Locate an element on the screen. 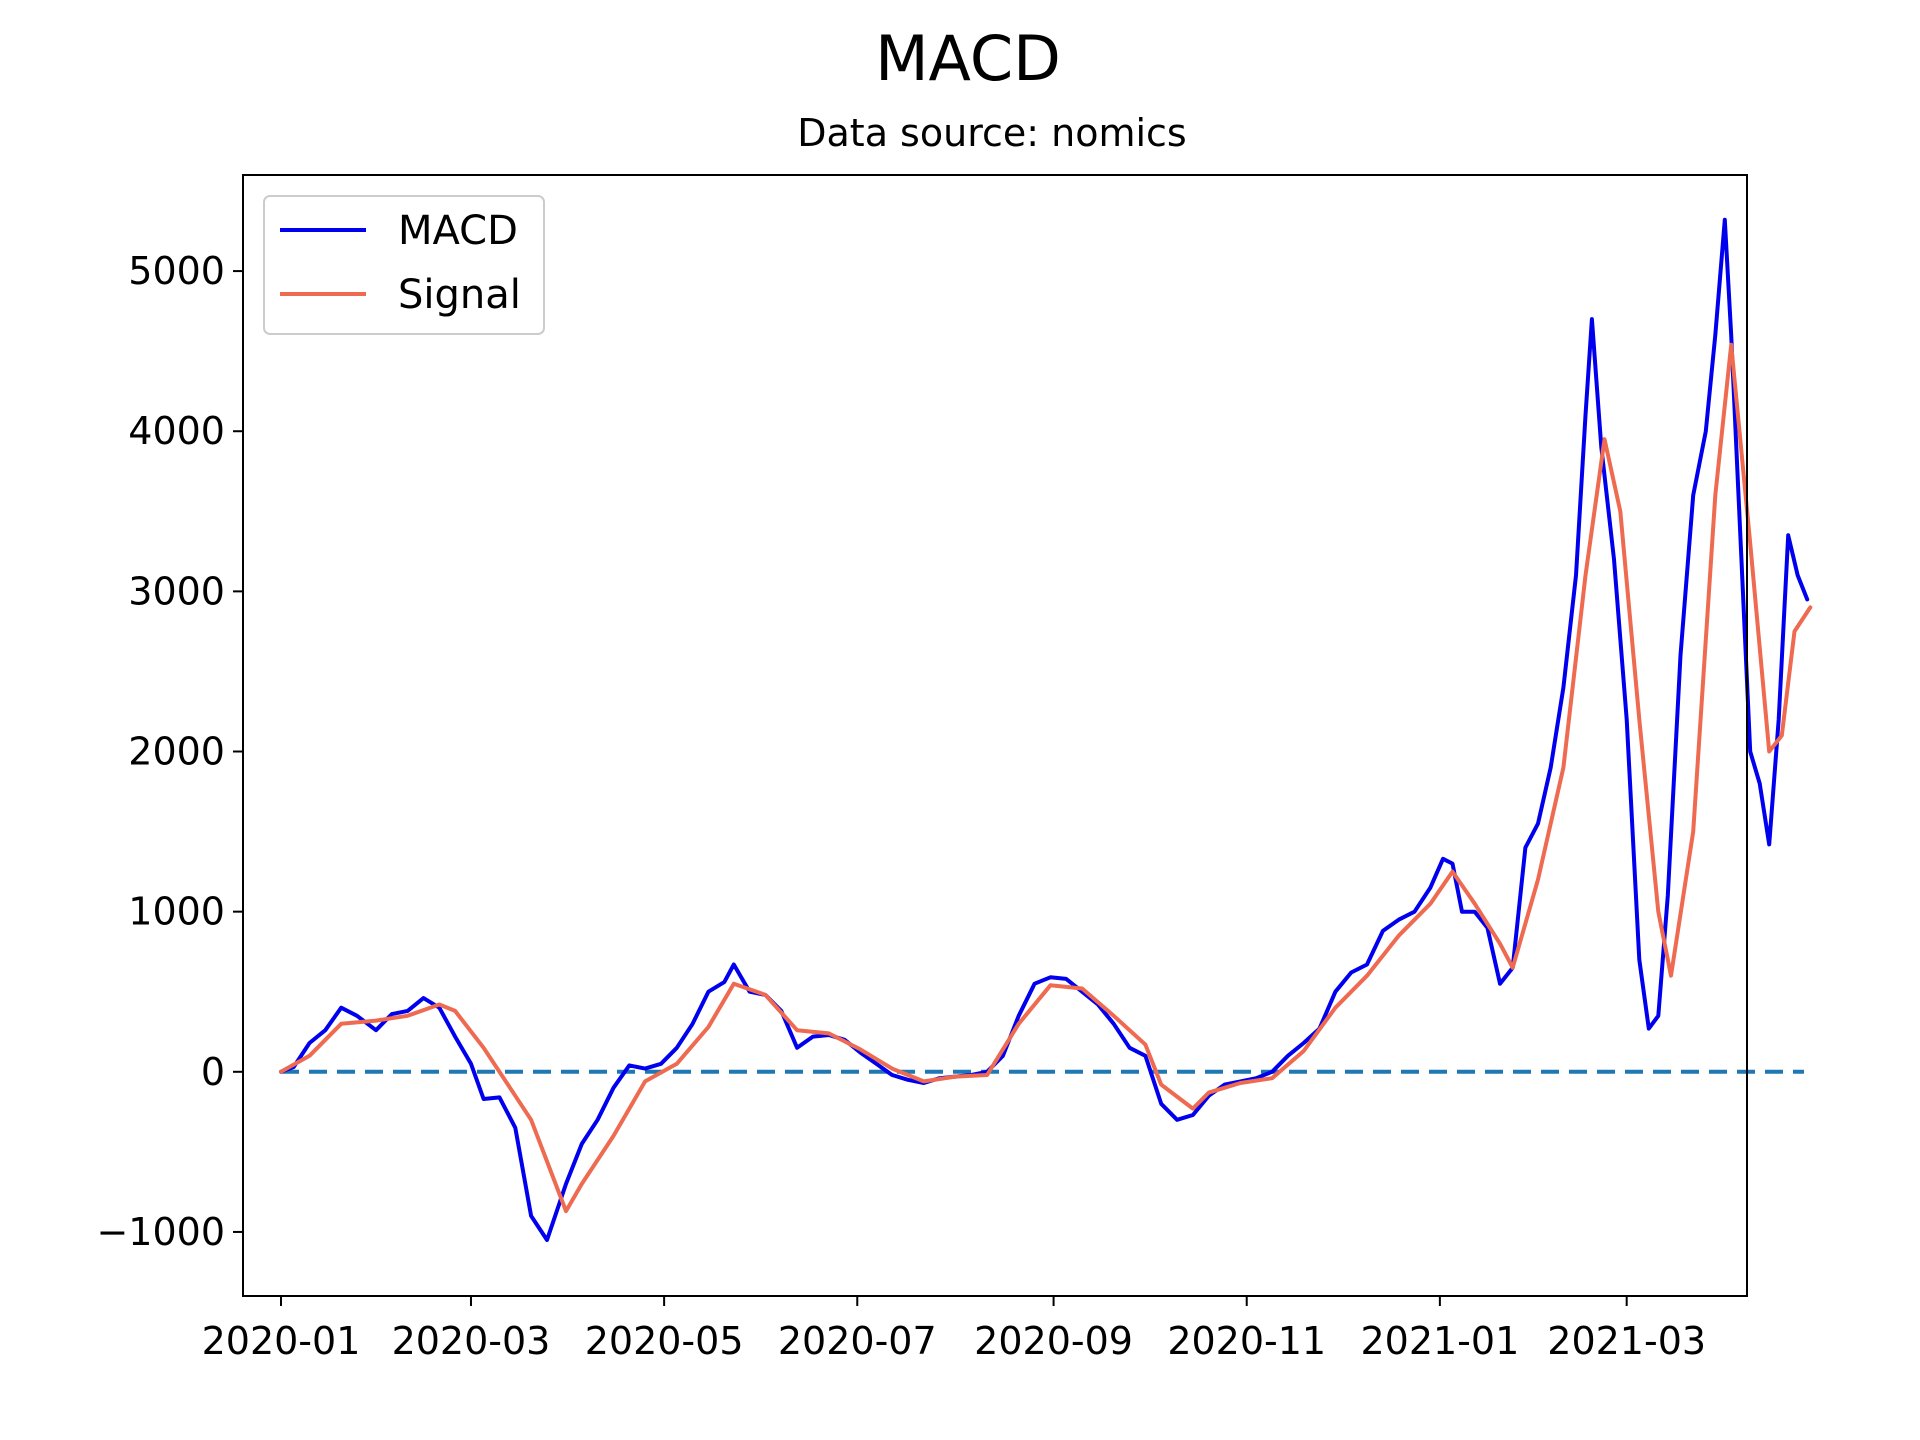 The image size is (1920, 1440). chart-title: MACD is located at coordinates (968, 58).